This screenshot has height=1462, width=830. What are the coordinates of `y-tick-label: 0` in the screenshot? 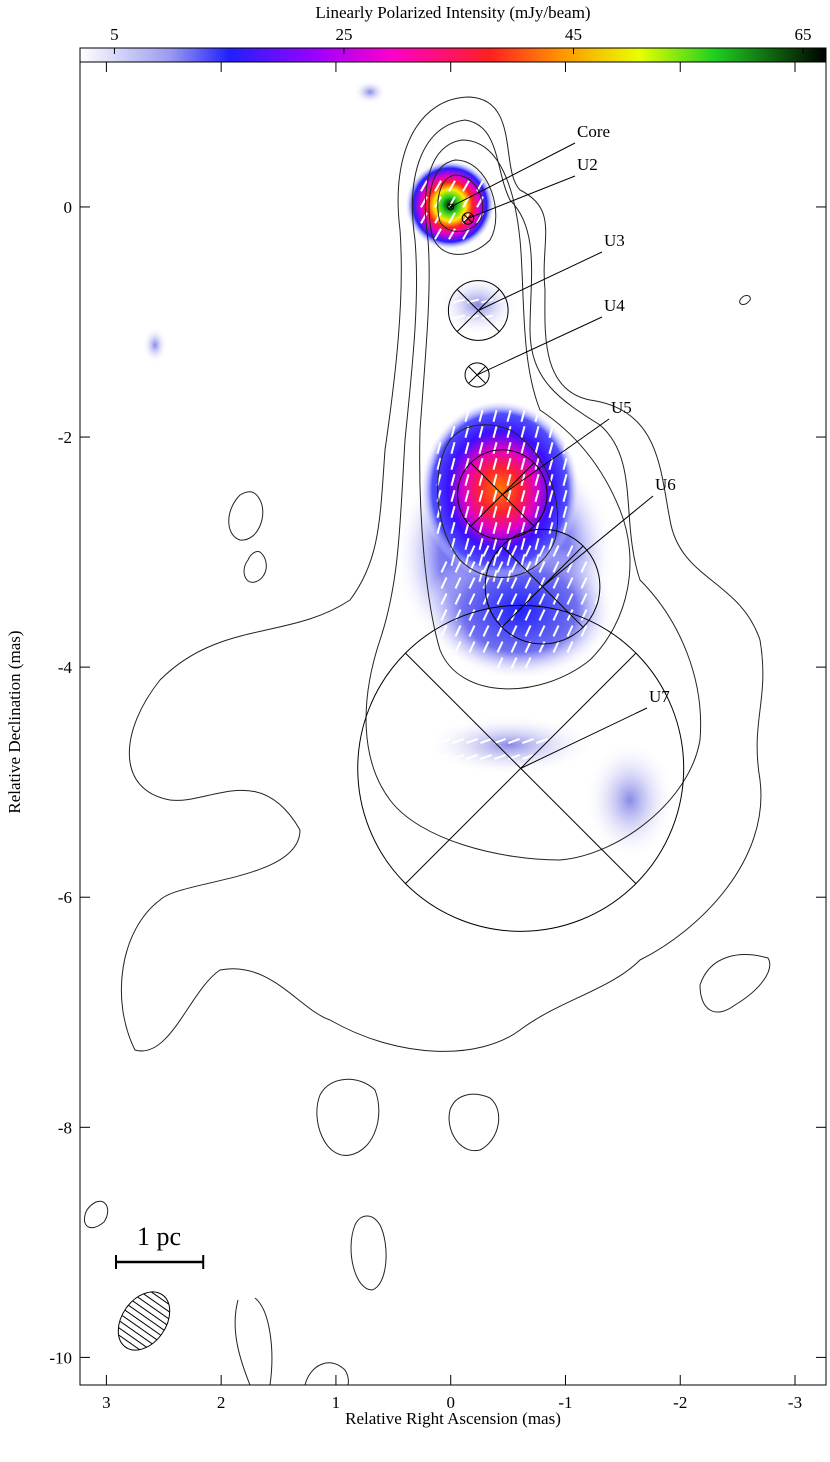 It's located at (68, 207).